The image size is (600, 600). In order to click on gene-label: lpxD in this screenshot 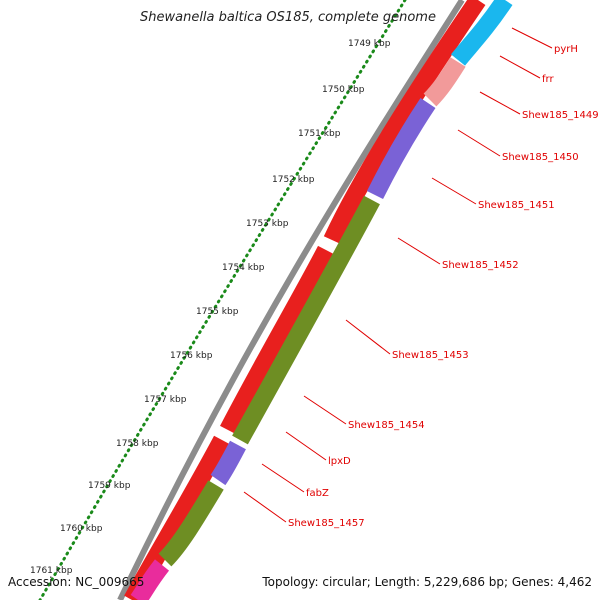, I will do `click(339, 461)`.